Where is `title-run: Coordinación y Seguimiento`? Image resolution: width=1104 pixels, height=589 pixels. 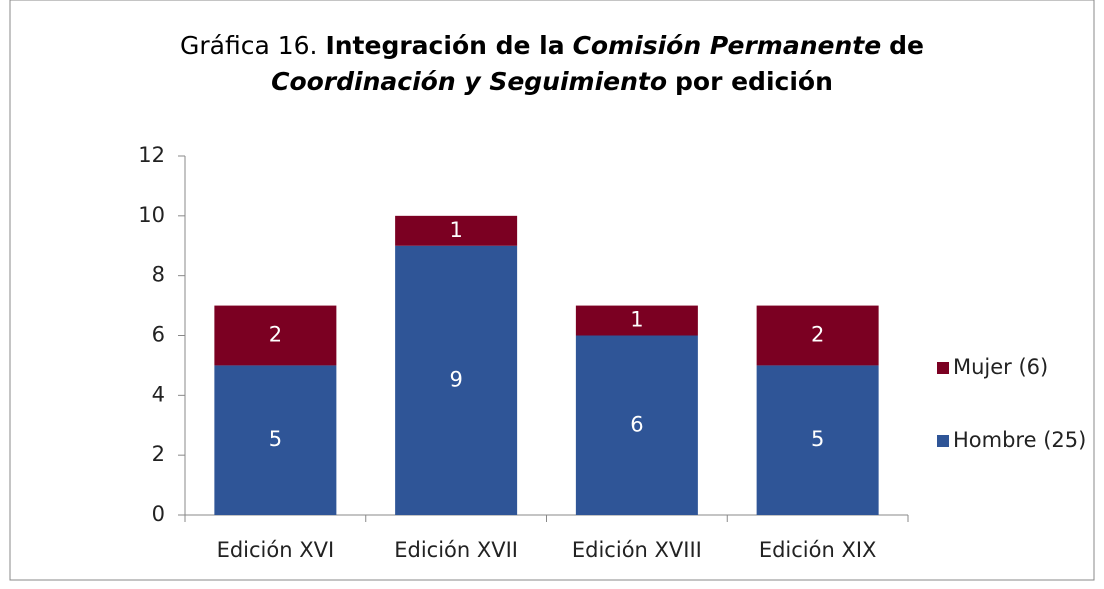
title-run: Coordinación y Seguimiento is located at coordinates (469, 81).